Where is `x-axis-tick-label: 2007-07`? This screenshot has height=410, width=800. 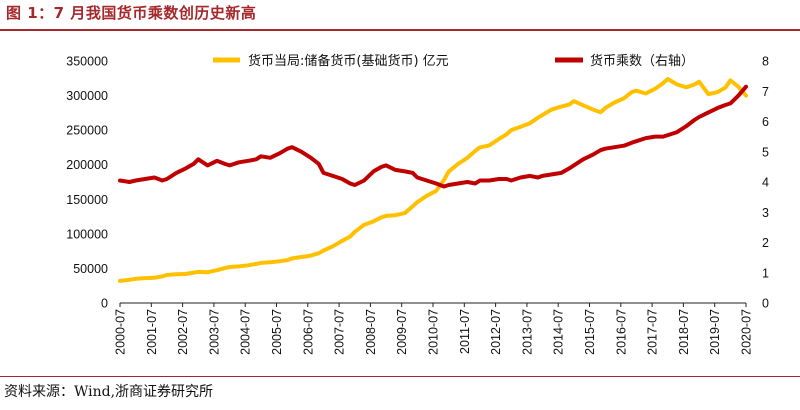 x-axis-tick-label: 2007-07 is located at coordinates (340, 332).